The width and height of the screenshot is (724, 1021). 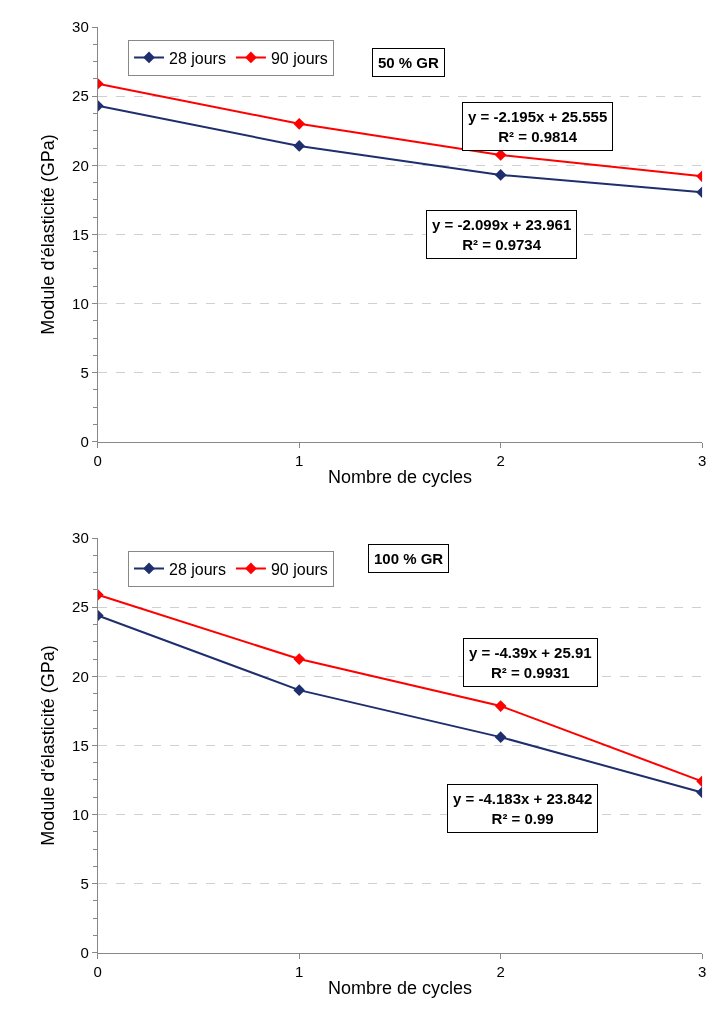 What do you see at coordinates (523, 808) in the screenshot?
I see `annotation: y = -4.183x + 23.842 R² = 0.99` at bounding box center [523, 808].